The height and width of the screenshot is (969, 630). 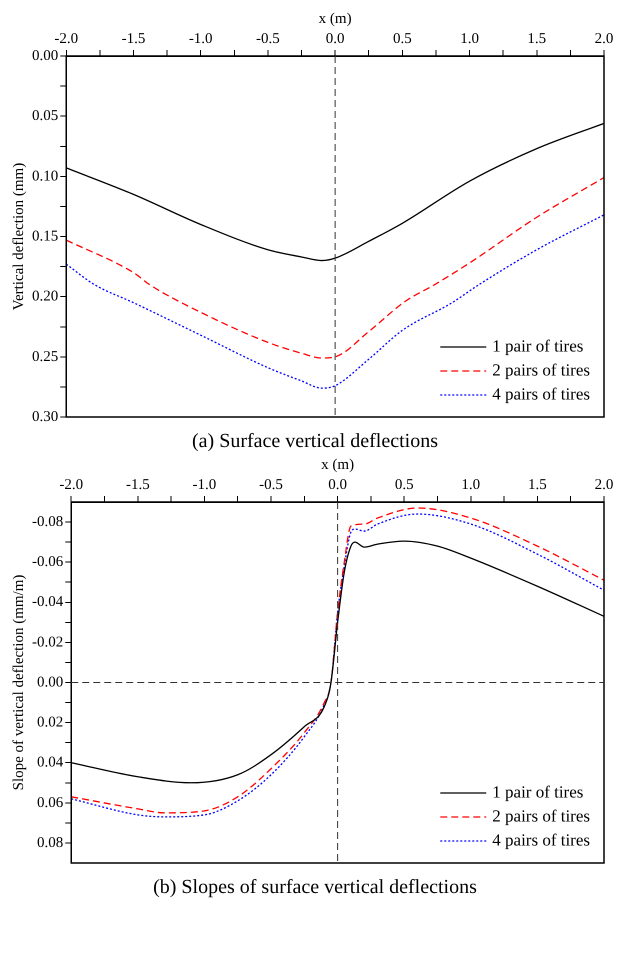 What do you see at coordinates (50, 722) in the screenshot?
I see `y-tick-label: 0.02` at bounding box center [50, 722].